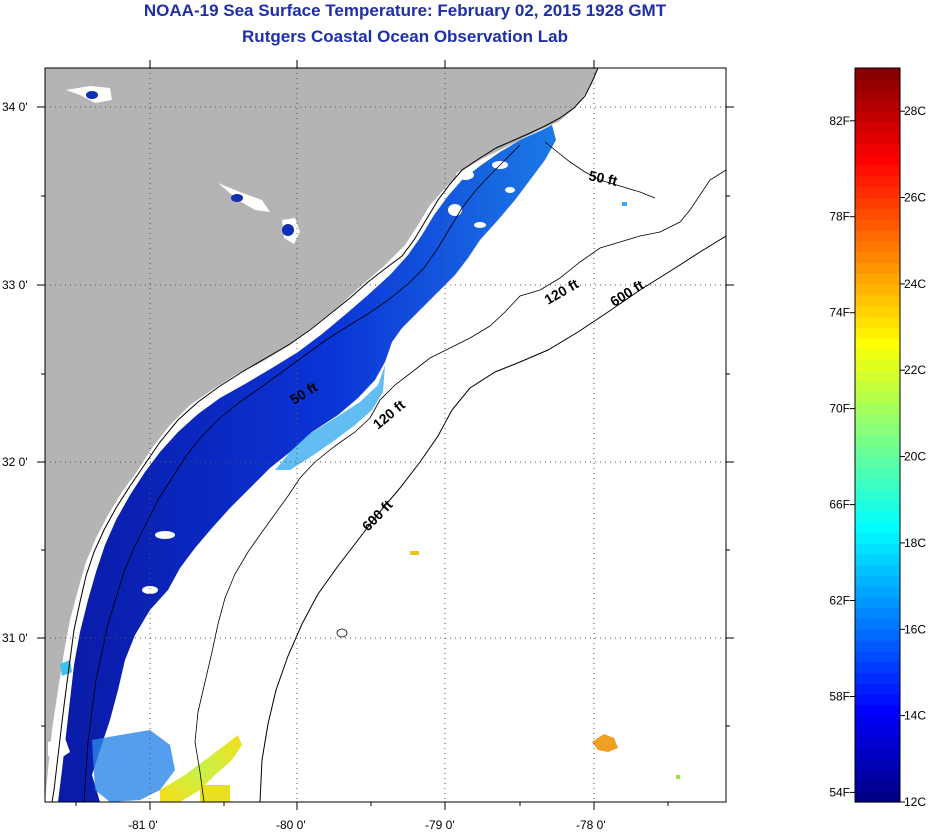 This screenshot has width=936, height=832. I want to click on colorbar-frame, so click(877, 435).